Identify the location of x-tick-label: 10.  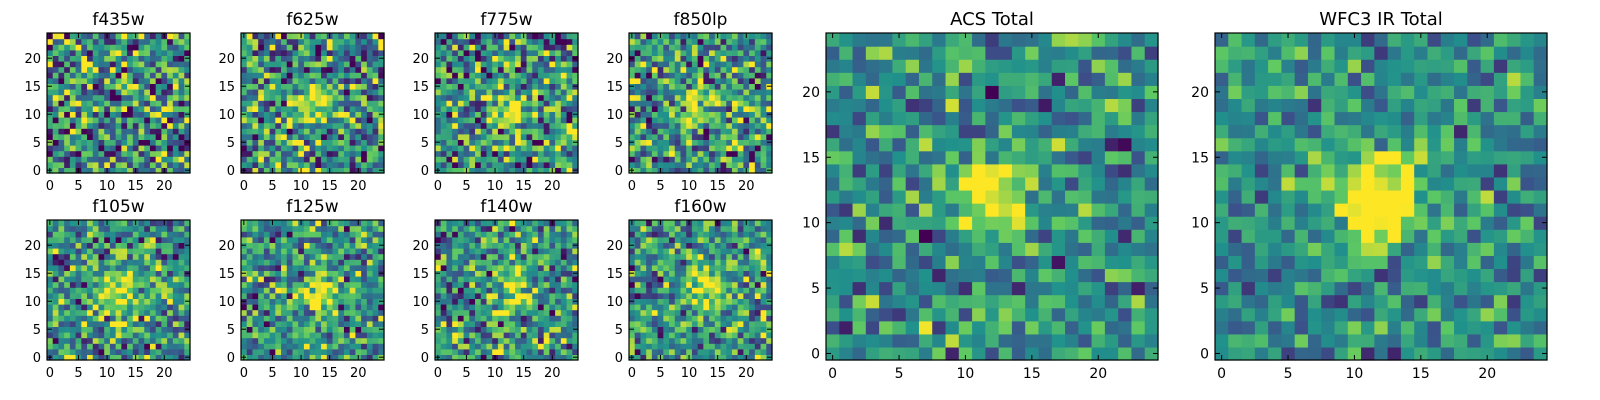
(301, 186).